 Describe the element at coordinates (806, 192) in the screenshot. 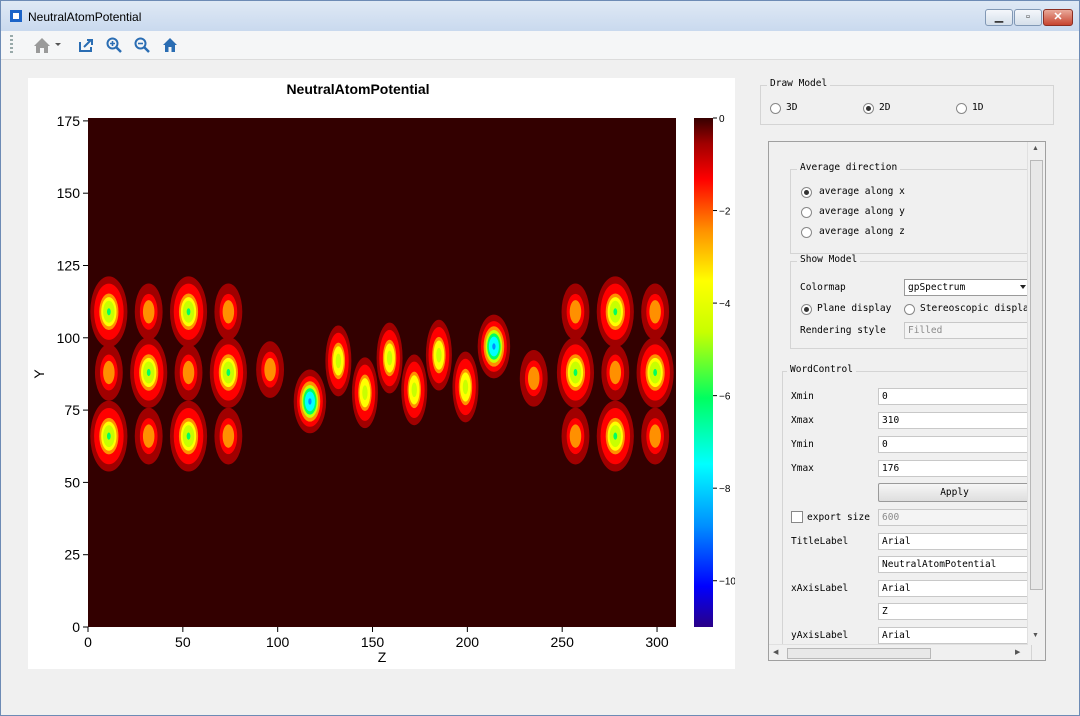

I see `average-x-radio` at that location.